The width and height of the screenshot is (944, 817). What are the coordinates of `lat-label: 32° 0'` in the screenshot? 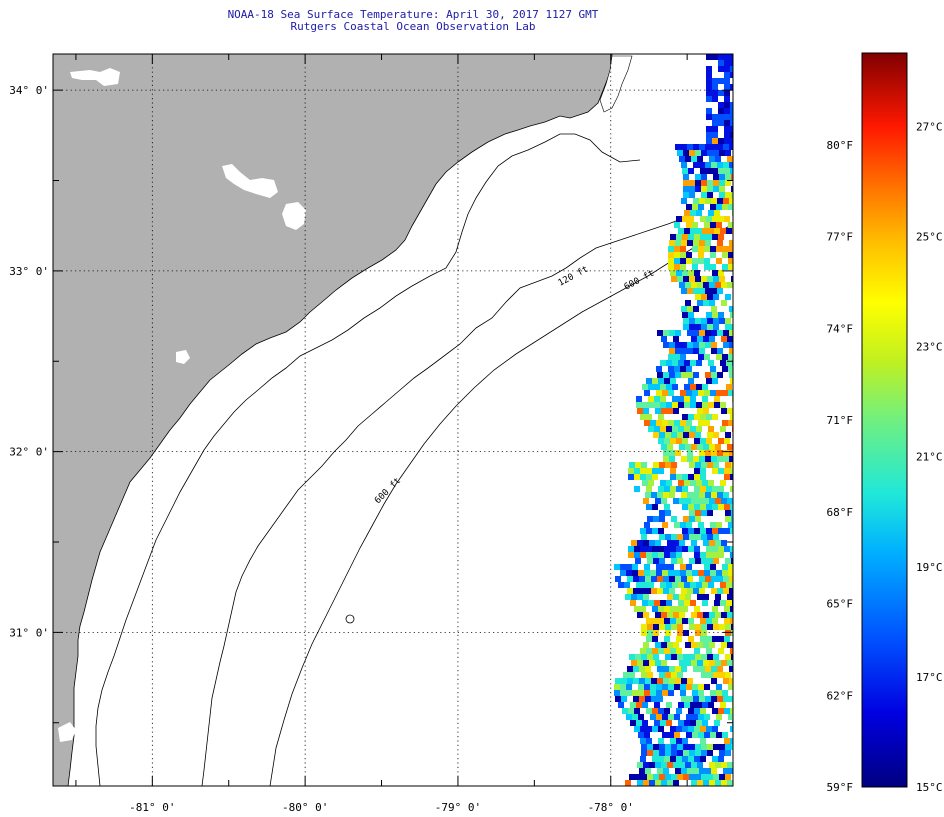 It's located at (29, 452).